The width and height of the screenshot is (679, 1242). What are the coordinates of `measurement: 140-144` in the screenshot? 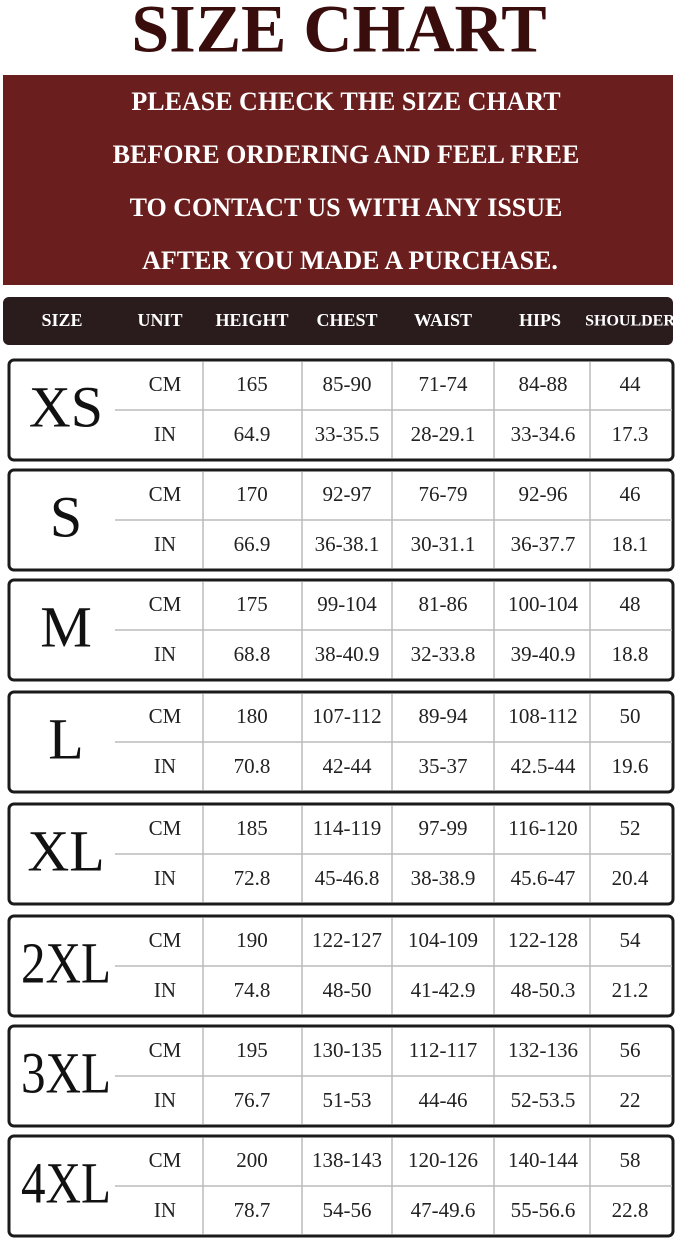 It's located at (543, 1160).